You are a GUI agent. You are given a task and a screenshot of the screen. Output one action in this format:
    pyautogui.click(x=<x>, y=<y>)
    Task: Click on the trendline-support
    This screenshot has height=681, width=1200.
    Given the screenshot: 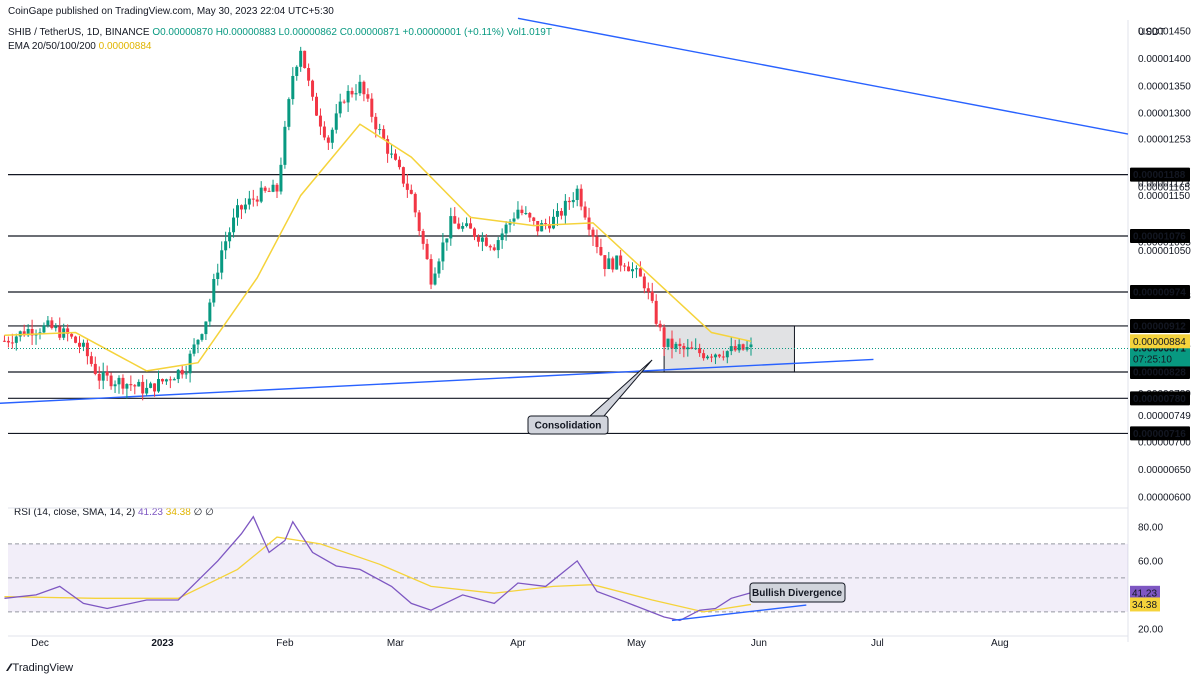 What is the action you would take?
    pyautogui.click(x=437, y=381)
    